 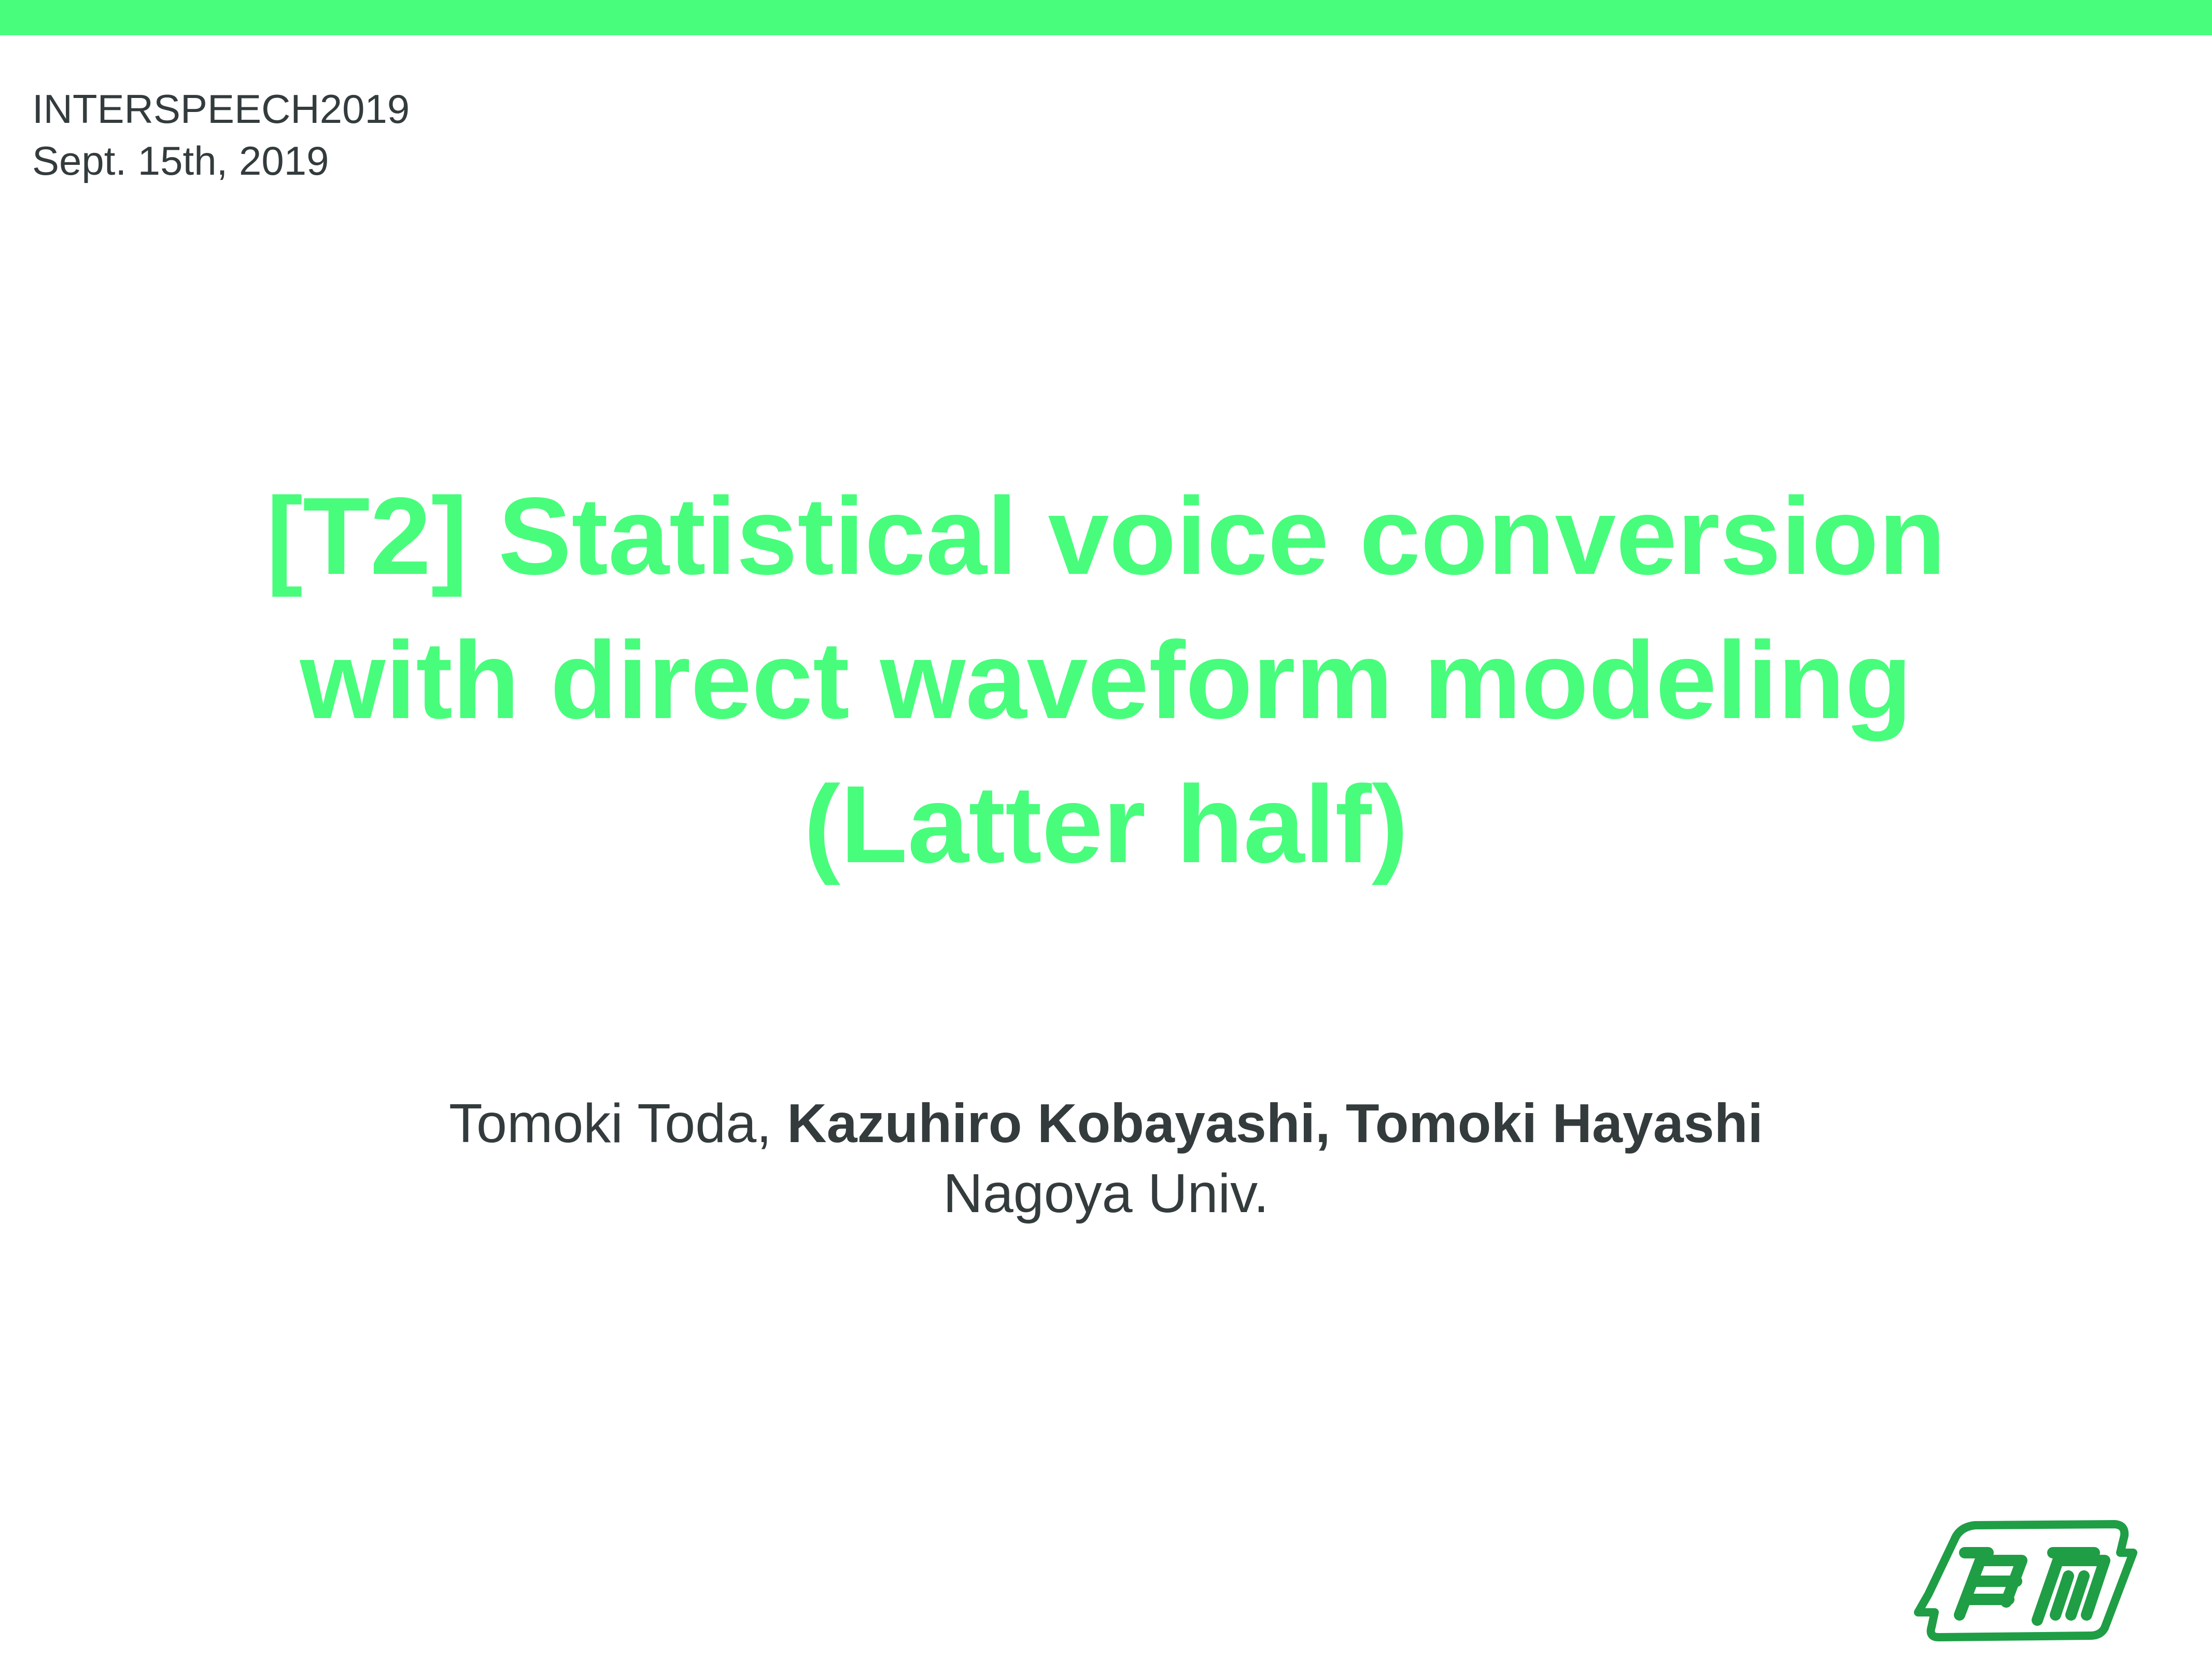 What do you see at coordinates (1106, 535) in the screenshot?
I see `title-line-1: [T2] Statistical voice conversion` at bounding box center [1106, 535].